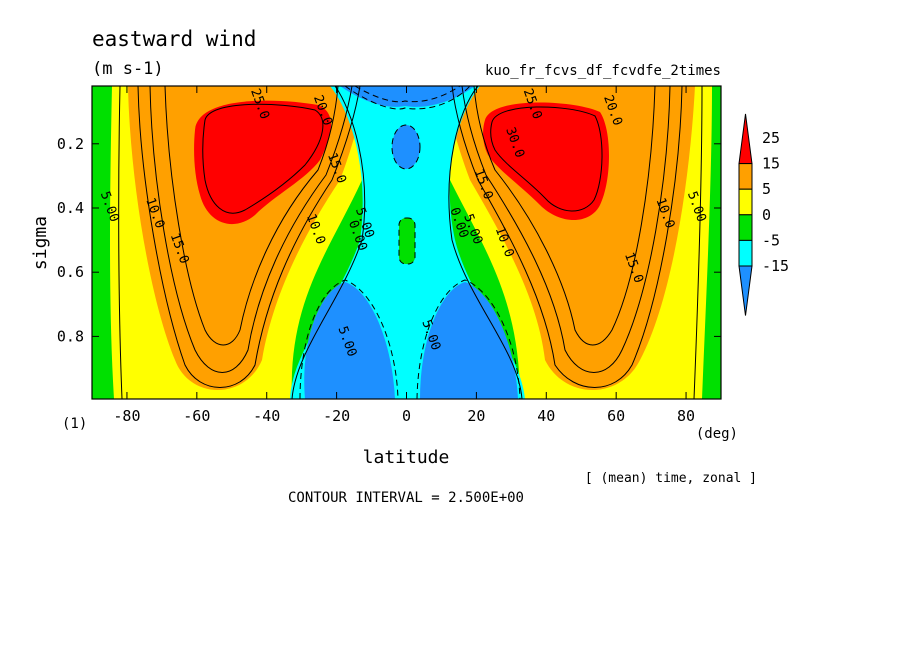  Describe the element at coordinates (196, 416) in the screenshot. I see `x-tick-label: -60` at that location.